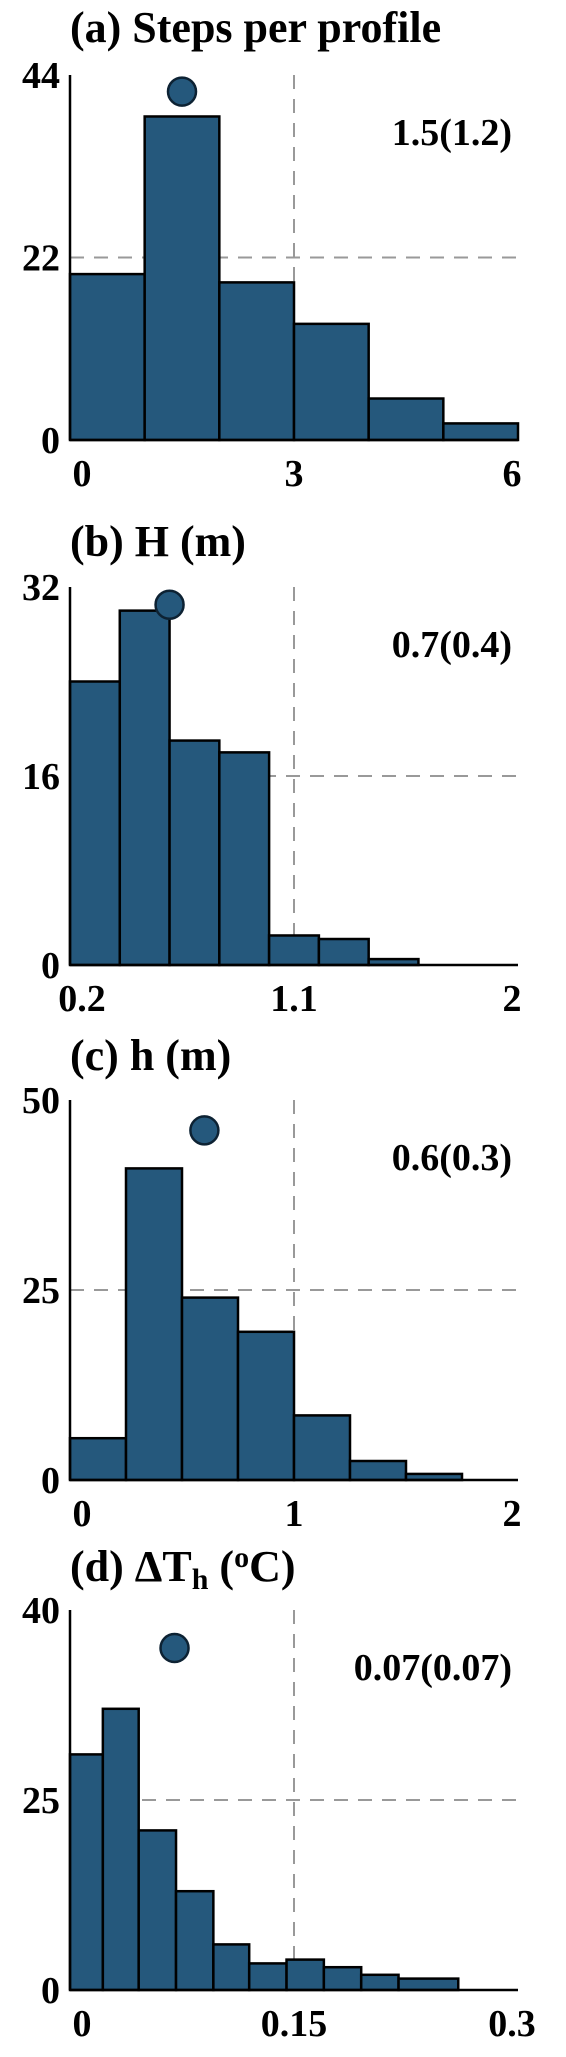 The width and height of the screenshot is (566, 2057). I want to click on x-tick-label: 3, so click(294, 474).